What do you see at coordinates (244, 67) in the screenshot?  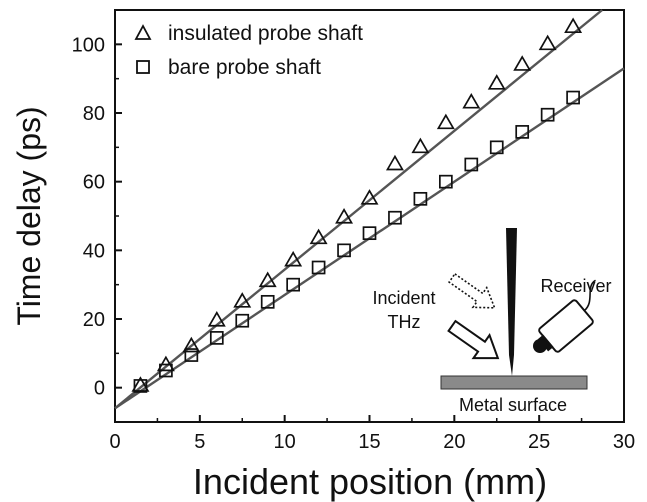 I see `legend-label-bare: bare probe shaft` at bounding box center [244, 67].